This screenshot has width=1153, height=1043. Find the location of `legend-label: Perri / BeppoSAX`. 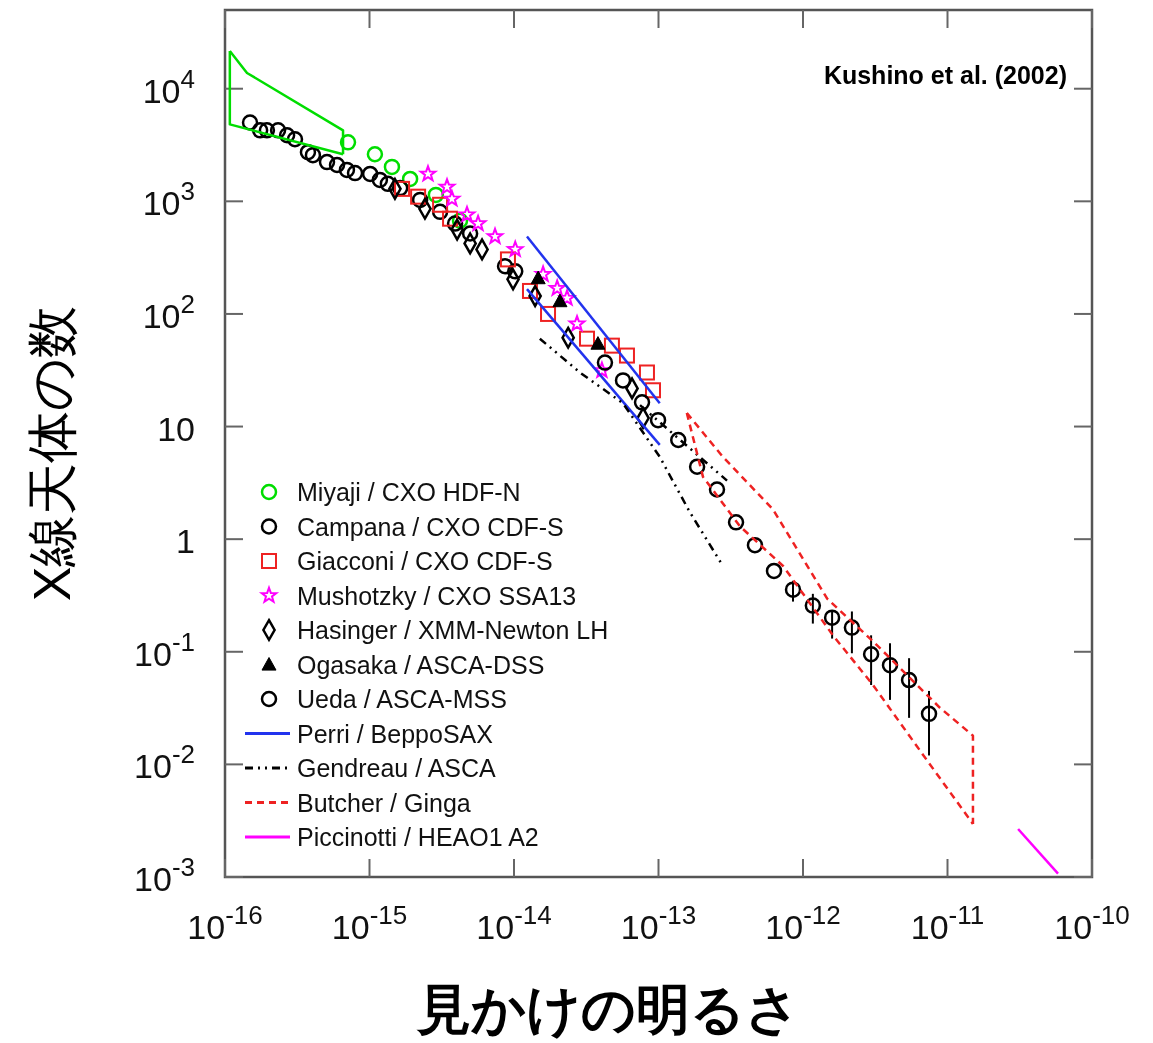

legend-label: Perri / BeppoSAX is located at coordinates (395, 733).